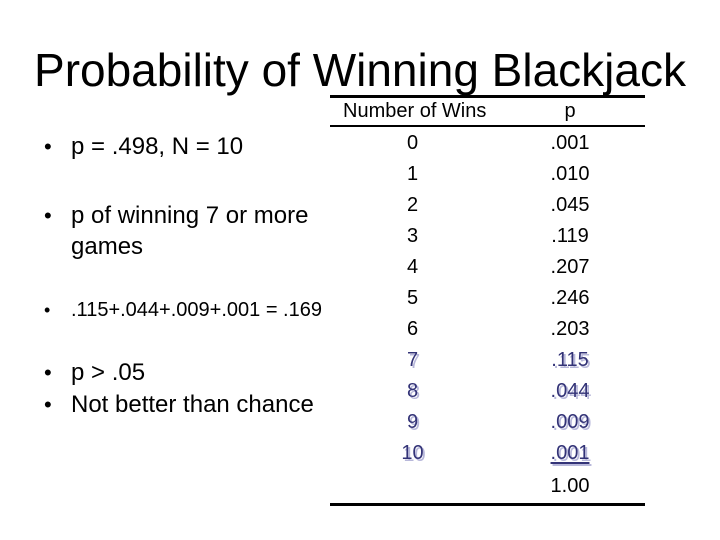 The width and height of the screenshot is (720, 540). Describe the element at coordinates (487, 174) in the screenshot. I see `table-row: 1 .010` at that location.